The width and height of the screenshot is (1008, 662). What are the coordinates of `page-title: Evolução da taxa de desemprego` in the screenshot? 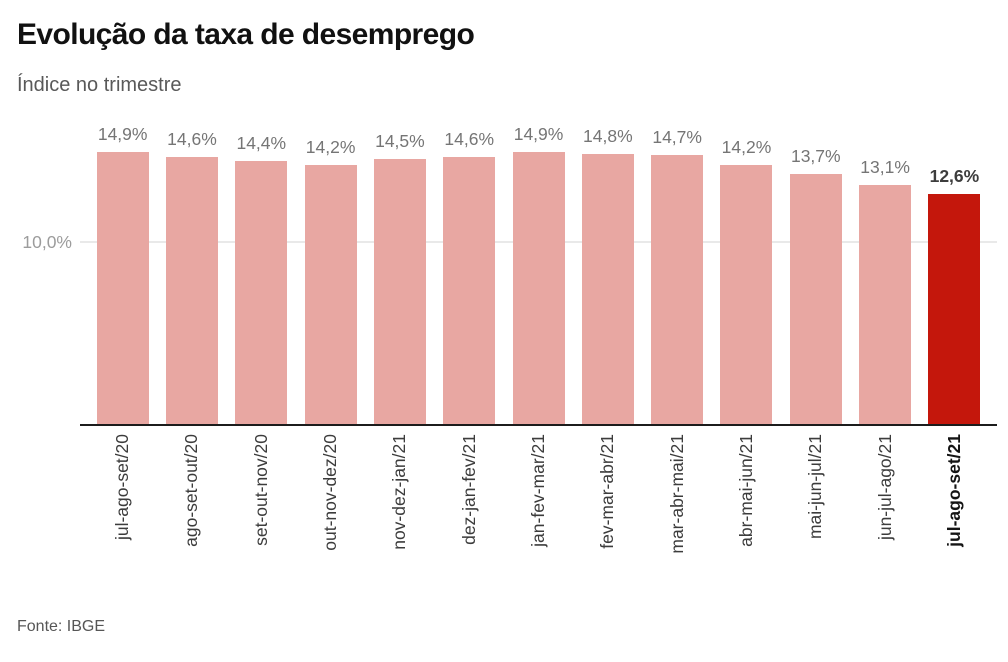 It's located at (246, 34).